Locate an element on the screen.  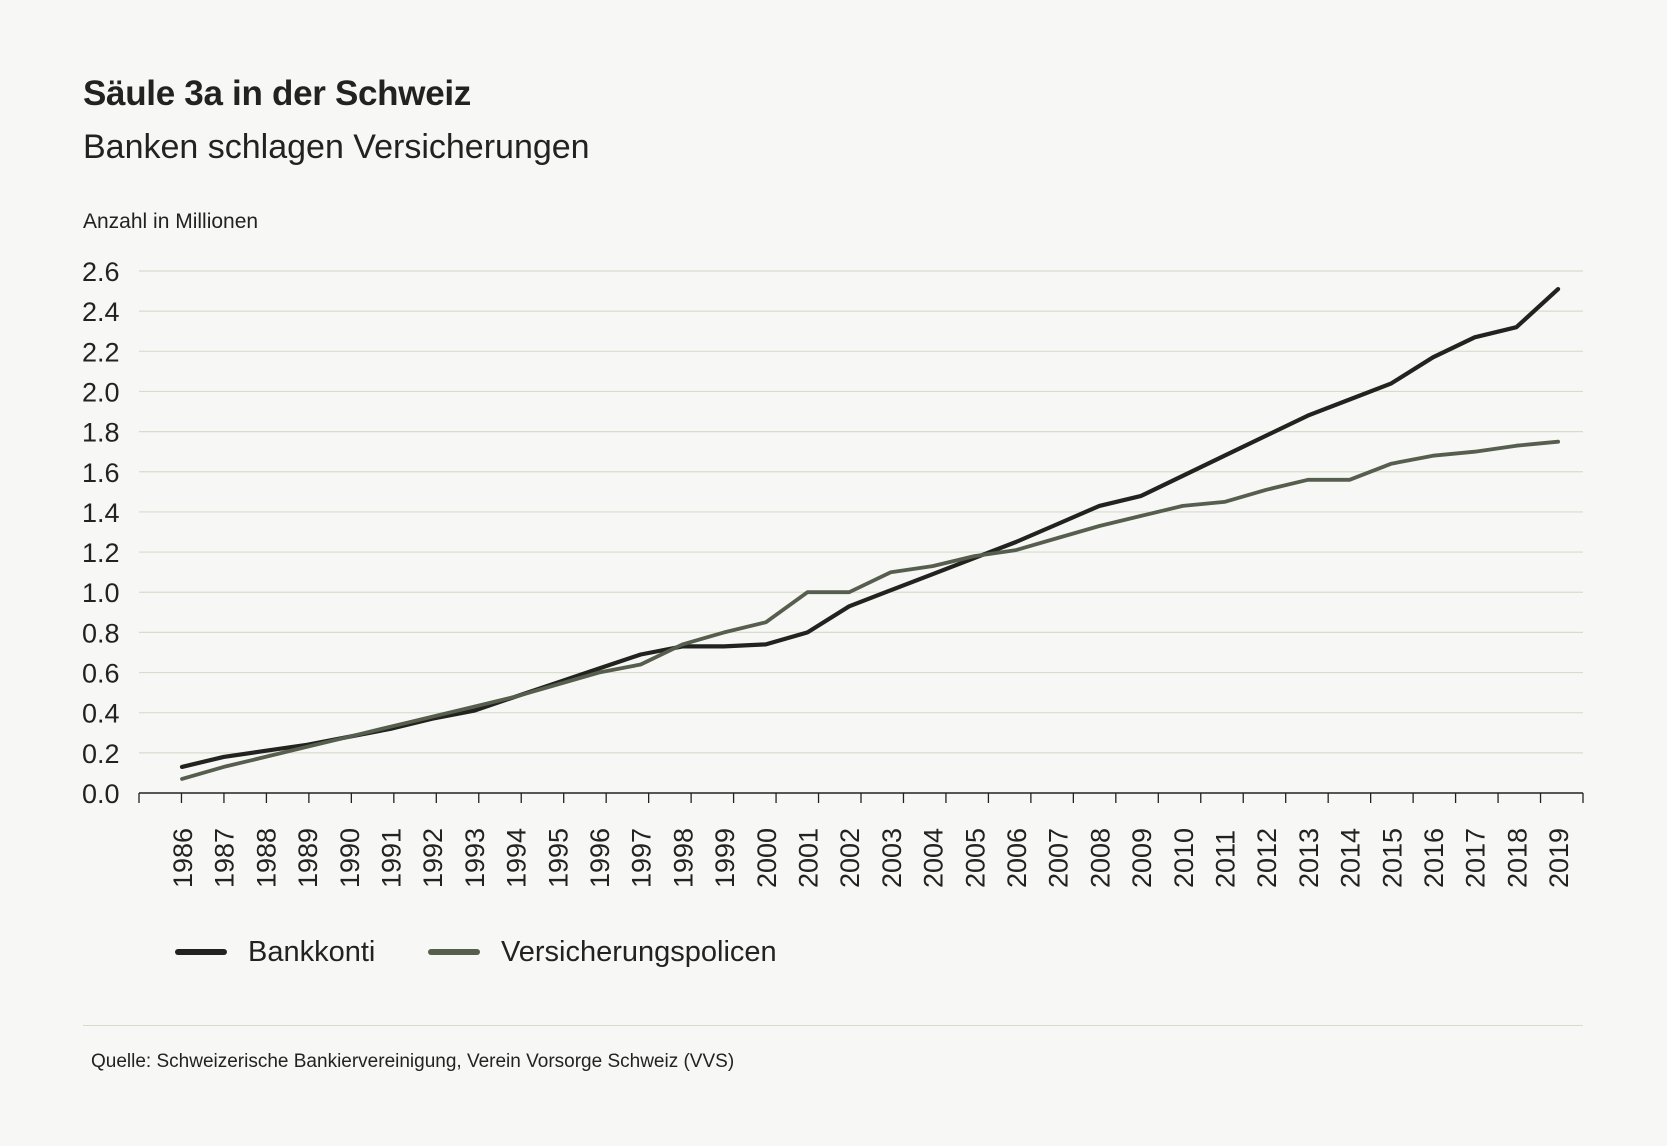
y-tick-label: 0.6 is located at coordinates (101, 674).